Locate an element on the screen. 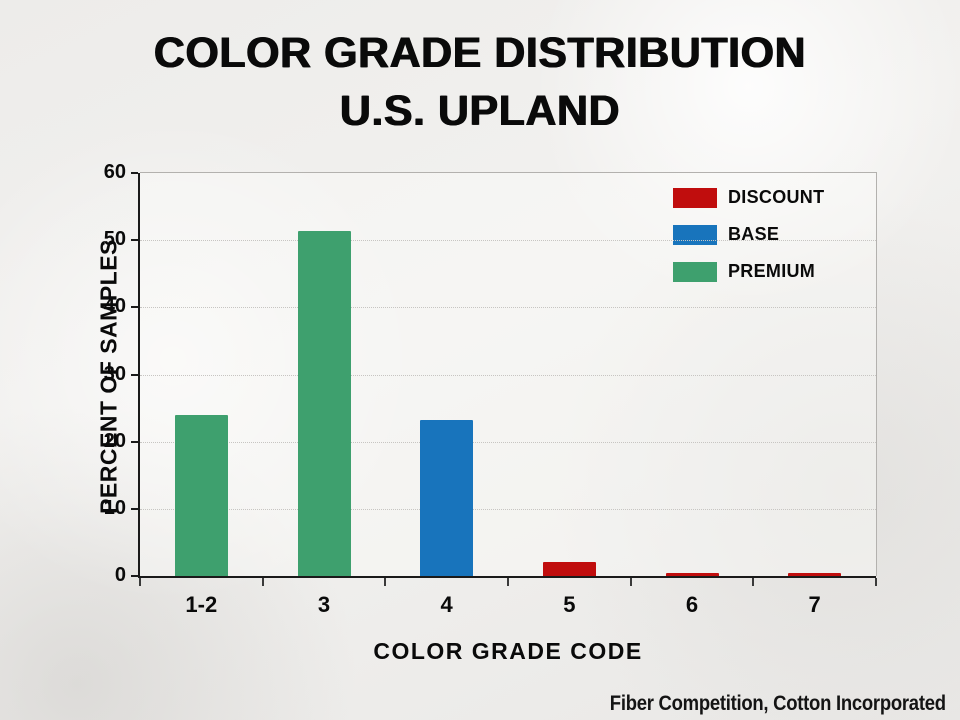 The height and width of the screenshot is (720, 960). y-tick-label-50: 50 is located at coordinates (114, 239).